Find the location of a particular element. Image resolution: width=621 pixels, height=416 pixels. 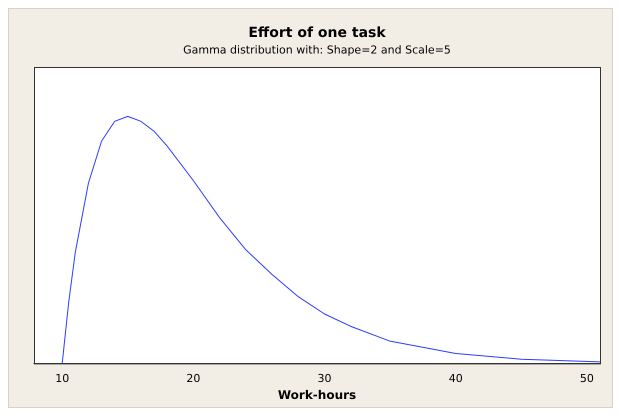

x-axis-title: Work-hours is located at coordinates (317, 395).